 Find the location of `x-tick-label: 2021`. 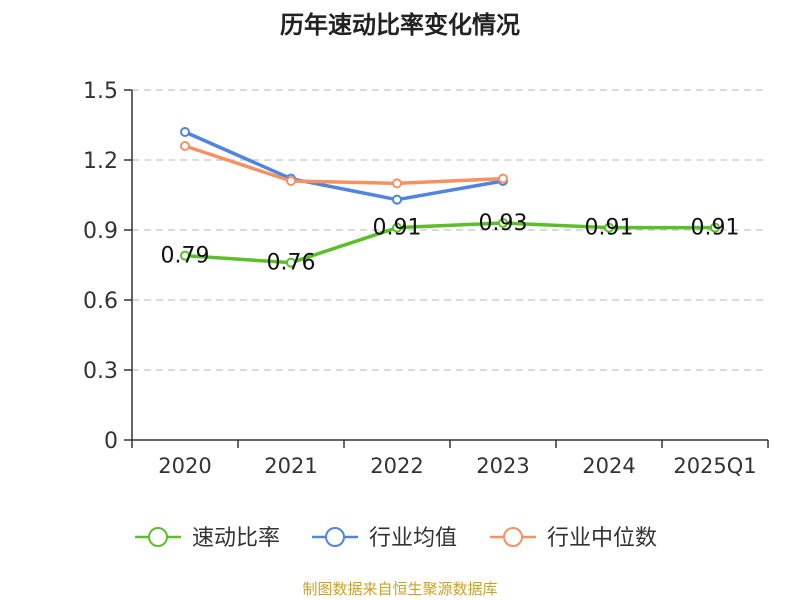

x-tick-label: 2021 is located at coordinates (290, 466).